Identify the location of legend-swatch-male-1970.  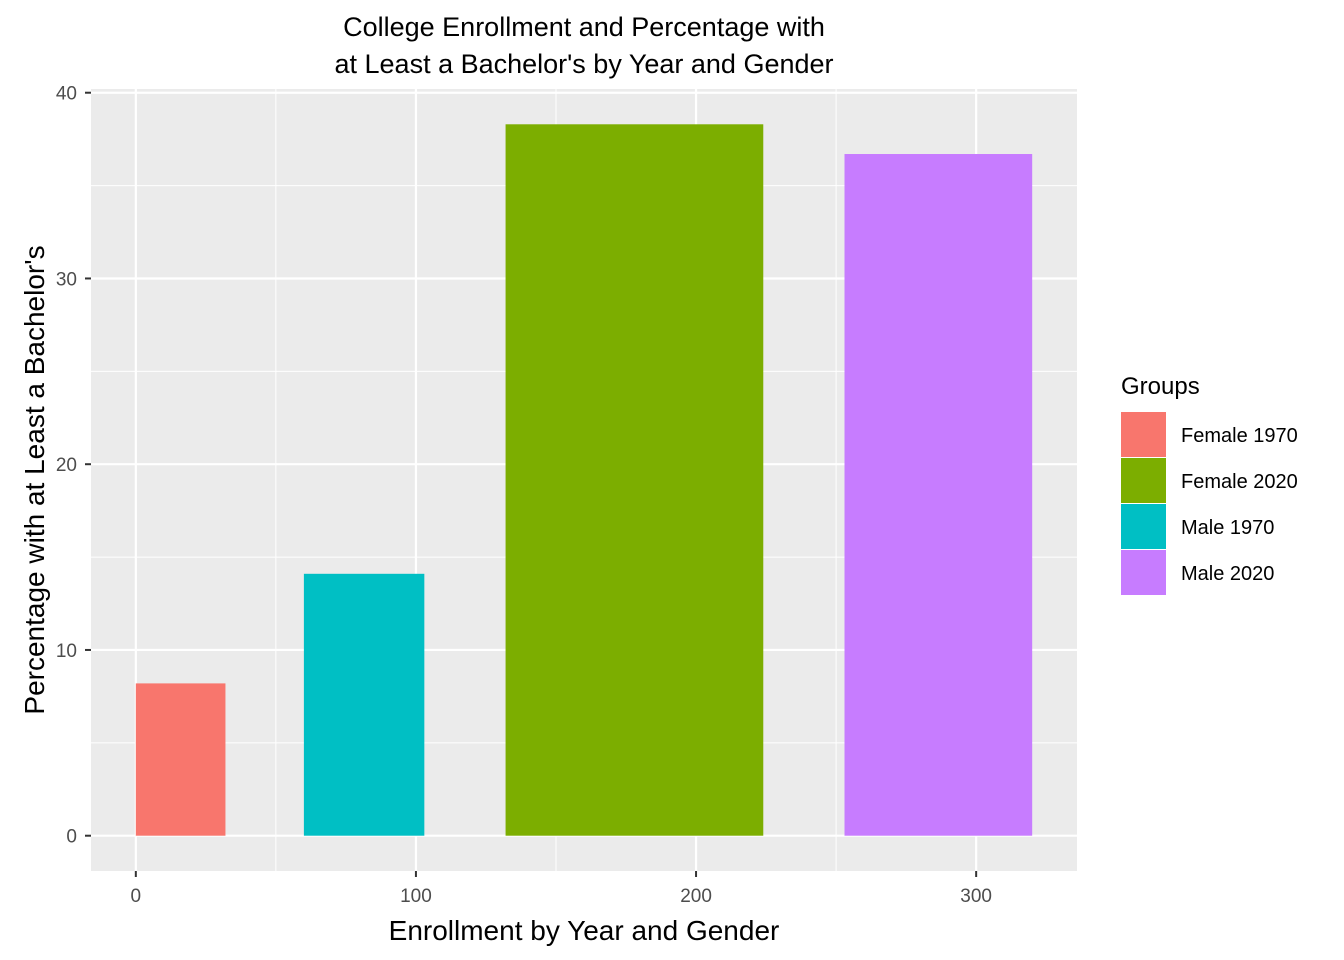
(1143, 526).